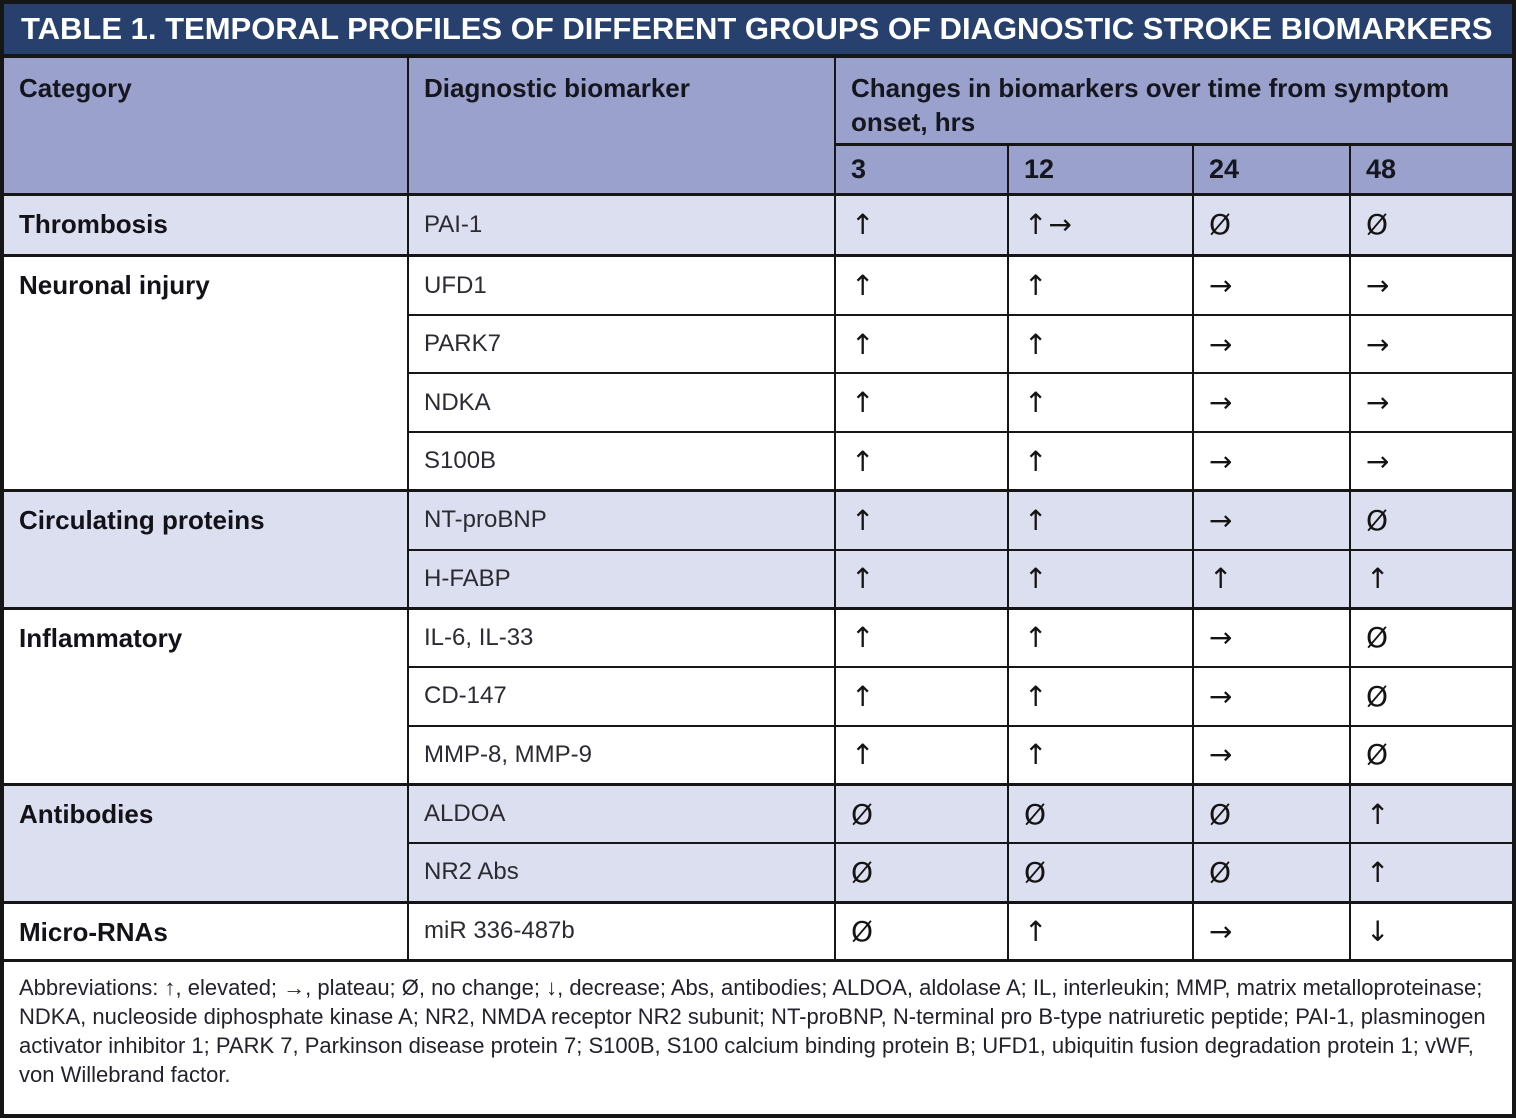  I want to click on timepoint-header-3h: 3, so click(921, 168).